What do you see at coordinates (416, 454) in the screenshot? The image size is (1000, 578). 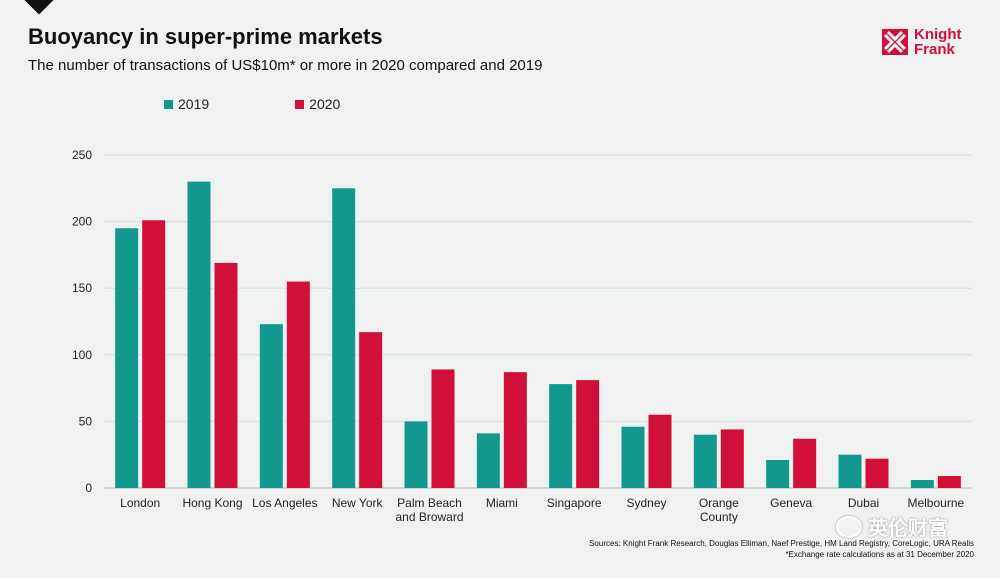 I see `bar-2019-palm-beach-and-broward` at bounding box center [416, 454].